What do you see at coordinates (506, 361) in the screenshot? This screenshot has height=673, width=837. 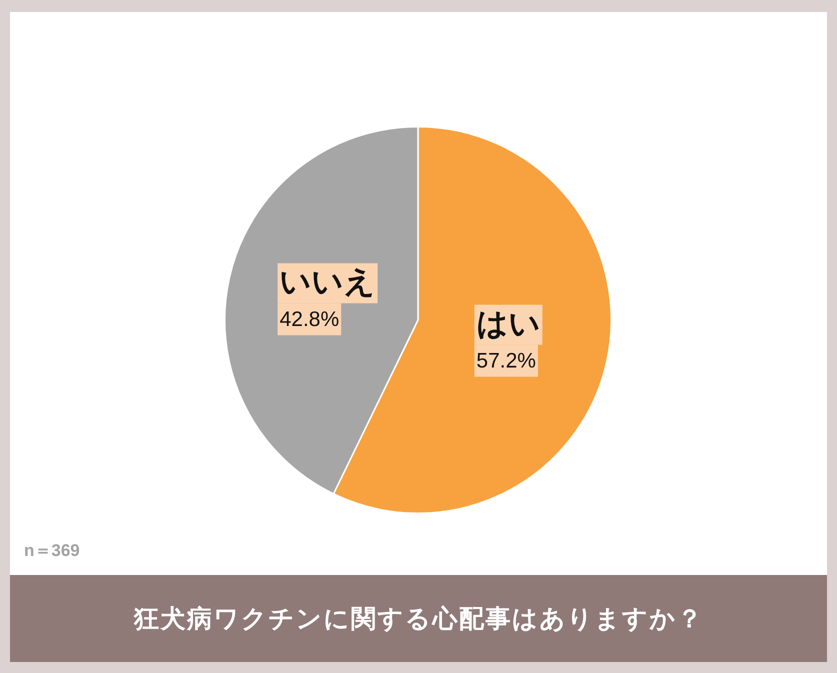 I see `data-label: 57.2%` at bounding box center [506, 361].